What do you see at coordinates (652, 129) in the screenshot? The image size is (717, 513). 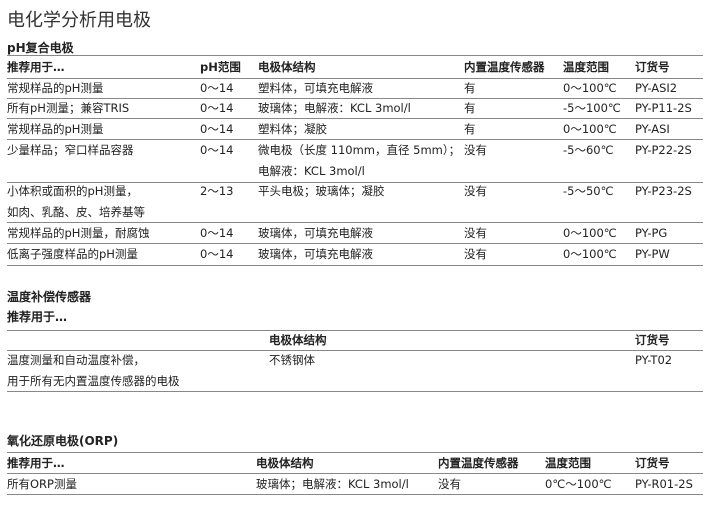 I see `order-number-cell: PY-ASI` at bounding box center [652, 129].